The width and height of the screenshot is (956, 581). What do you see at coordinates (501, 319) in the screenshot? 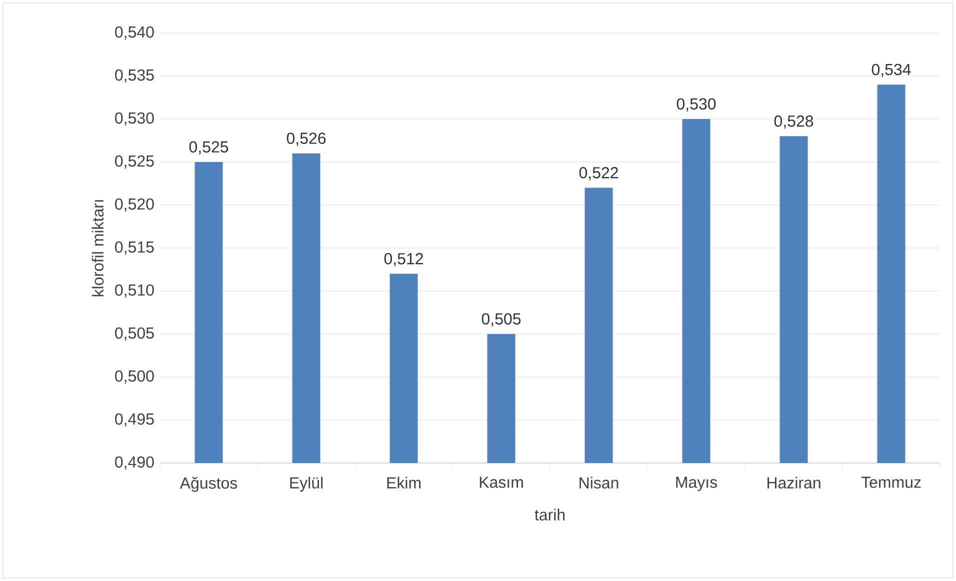
I see `data-label: 0,505` at bounding box center [501, 319].